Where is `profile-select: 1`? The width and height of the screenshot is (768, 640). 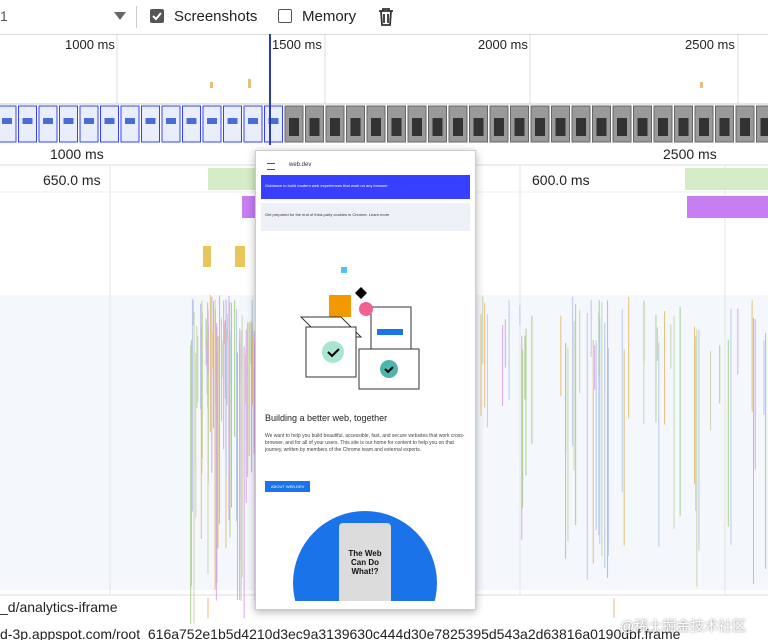 profile-select: 1 is located at coordinates (4, 16).